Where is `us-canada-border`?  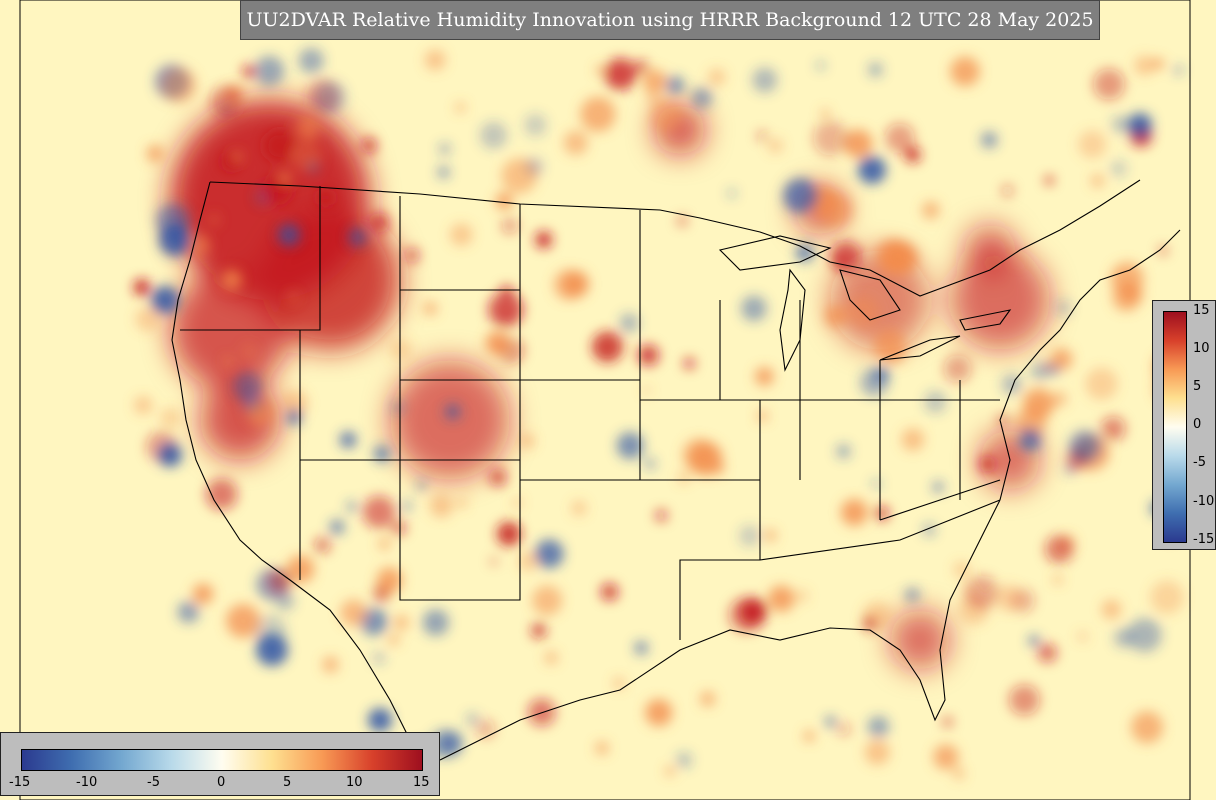
us-canada-border is located at coordinates (675, 238).